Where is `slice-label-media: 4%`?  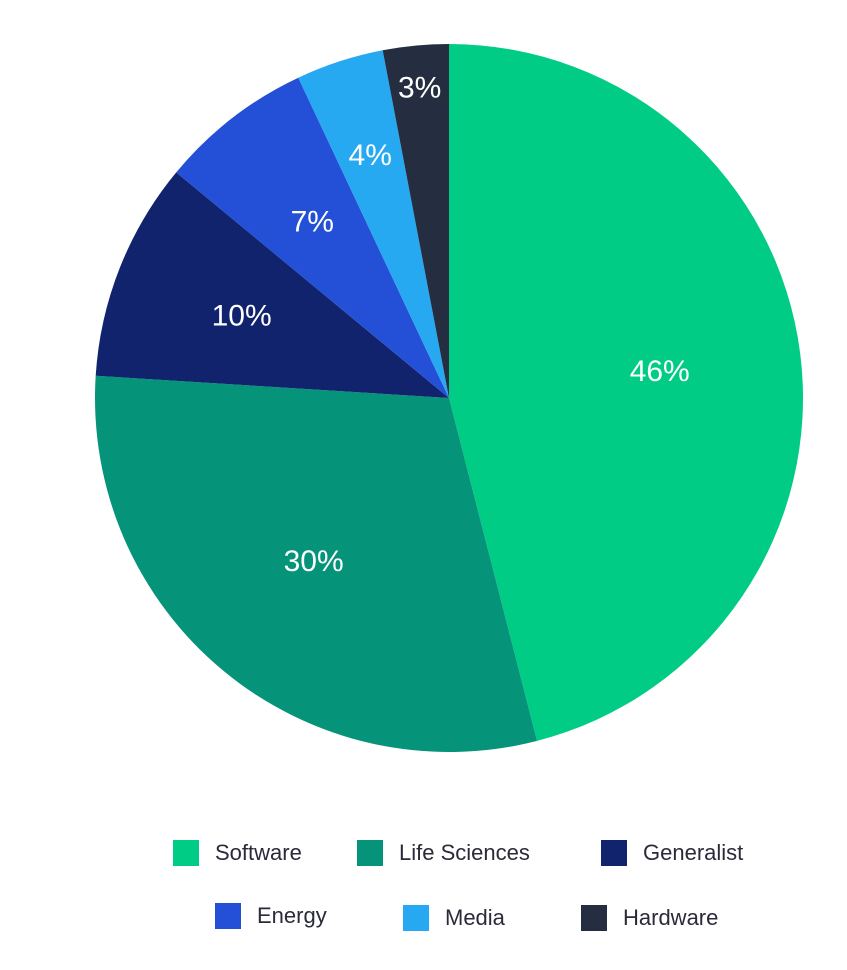 slice-label-media: 4% is located at coordinates (370, 155).